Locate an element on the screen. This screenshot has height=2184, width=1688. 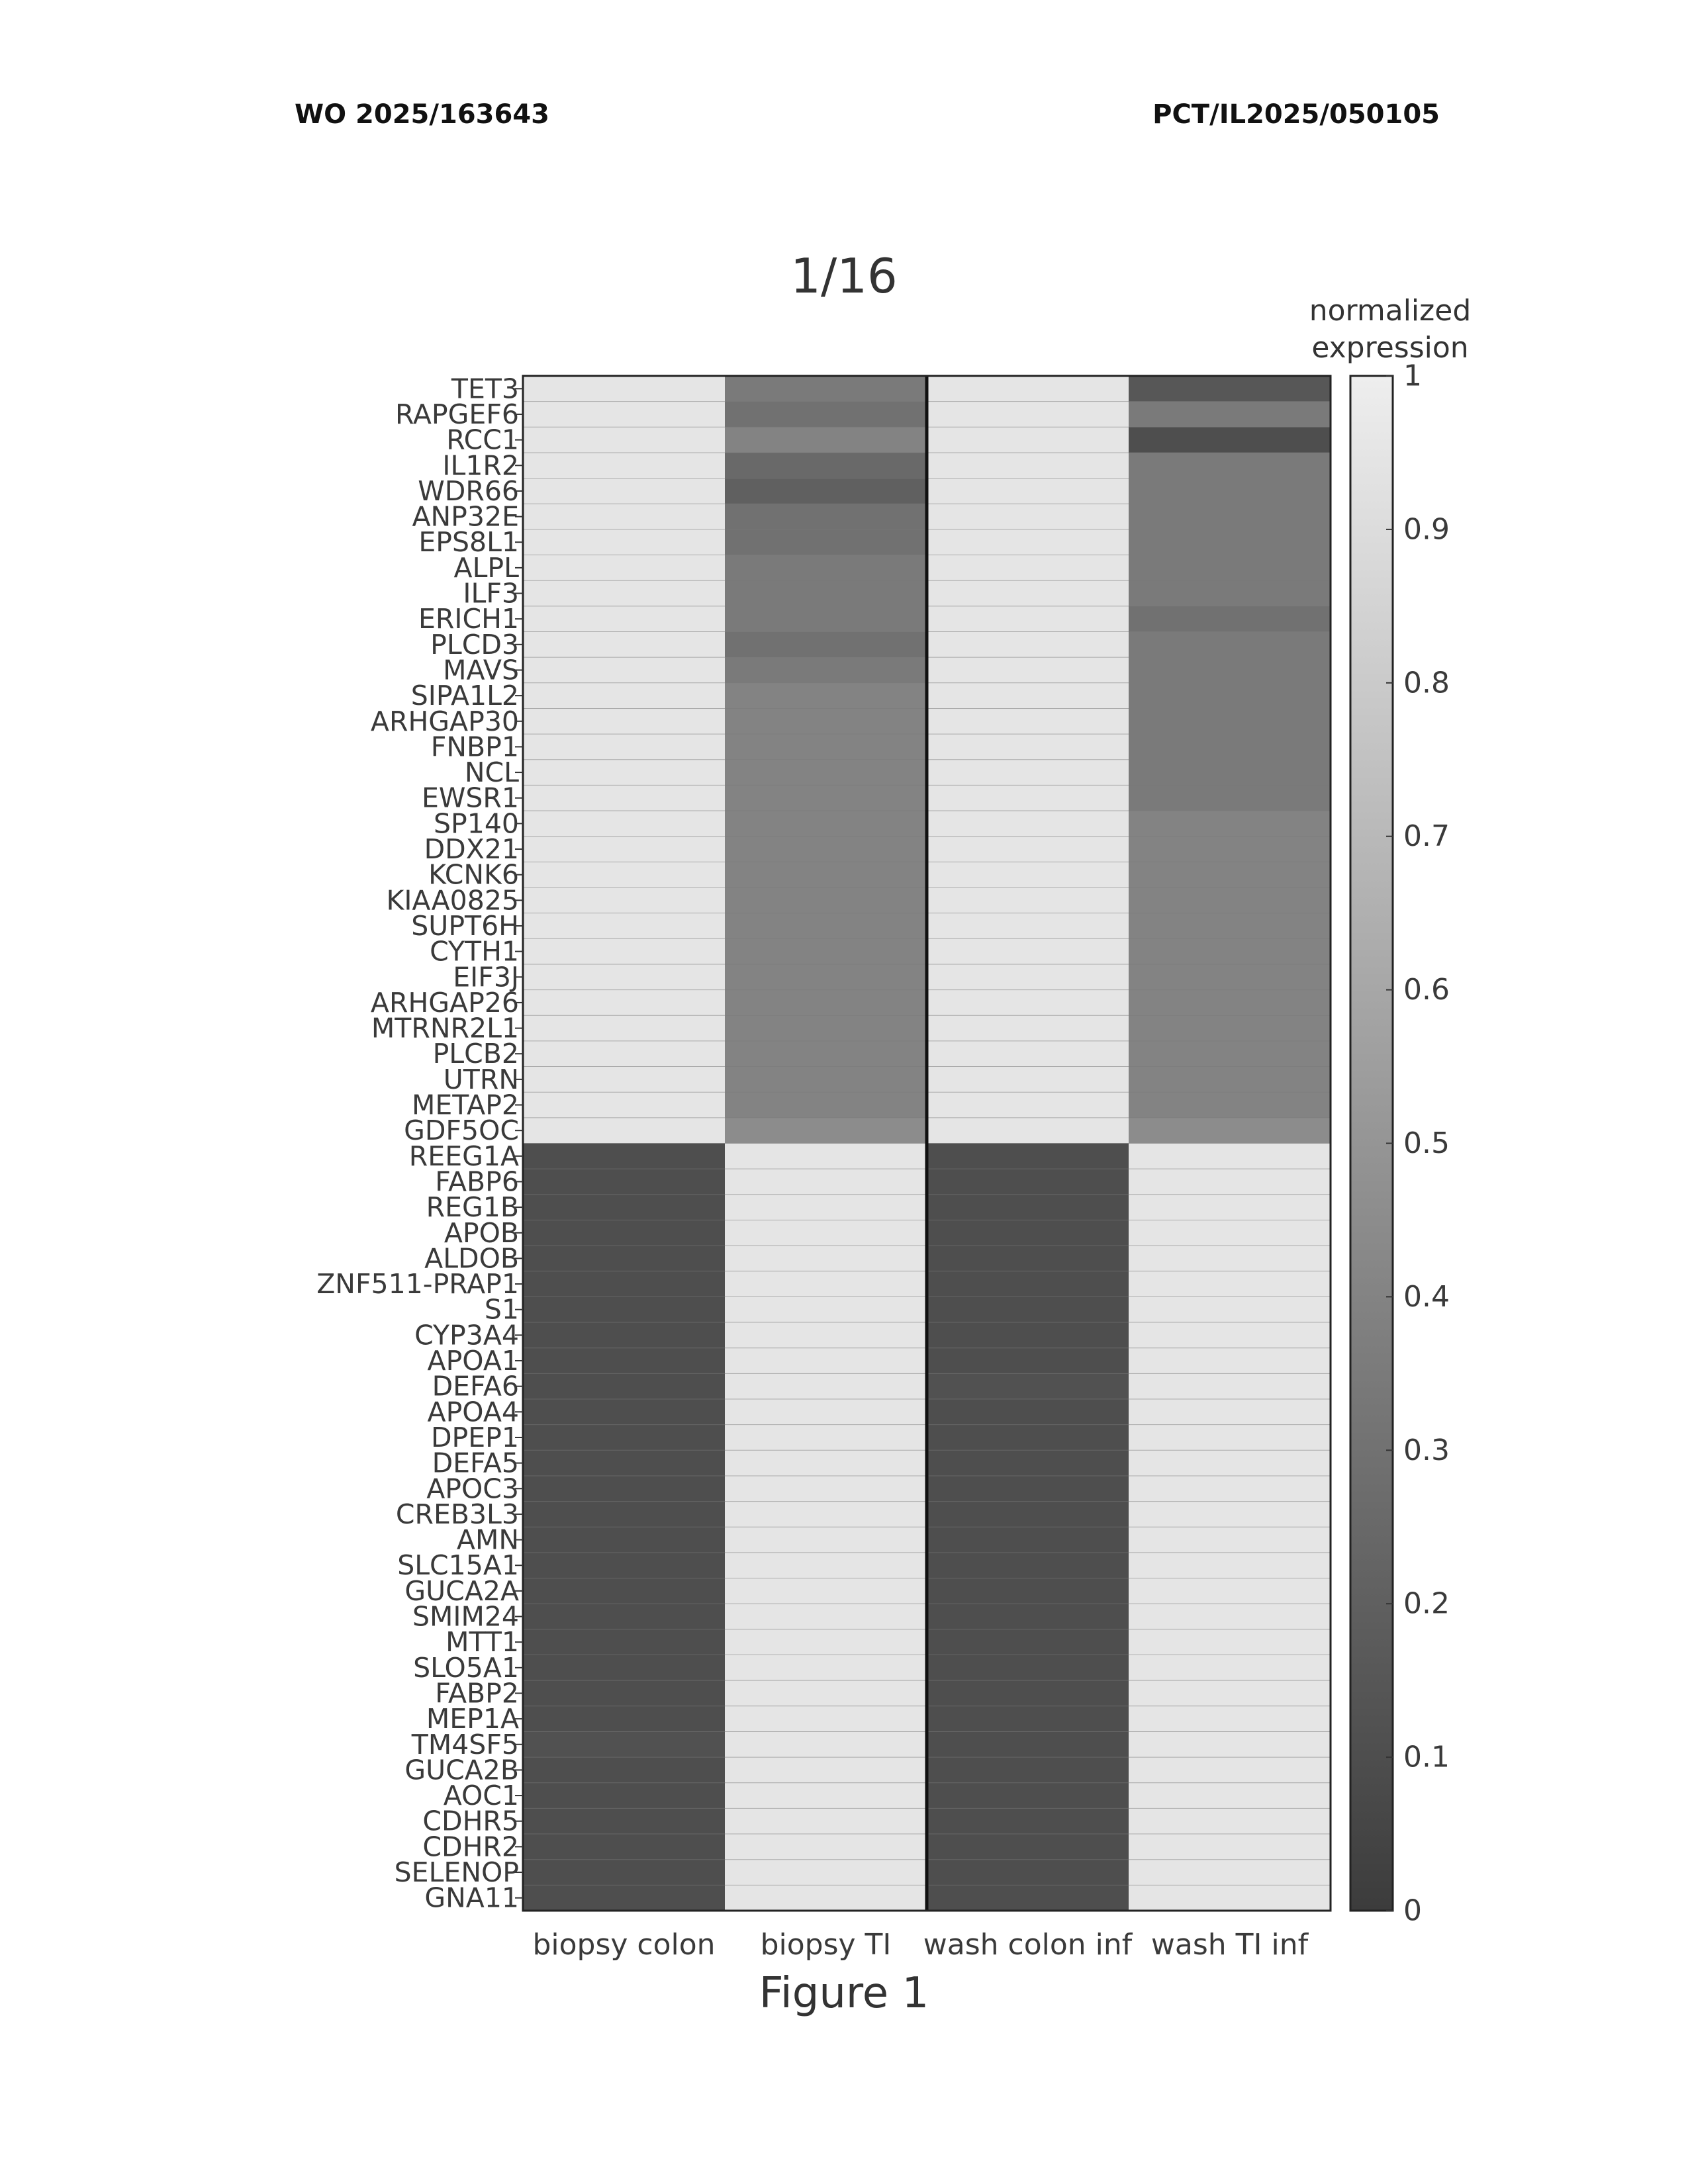
gene-label: GNA11 is located at coordinates (471, 1898).